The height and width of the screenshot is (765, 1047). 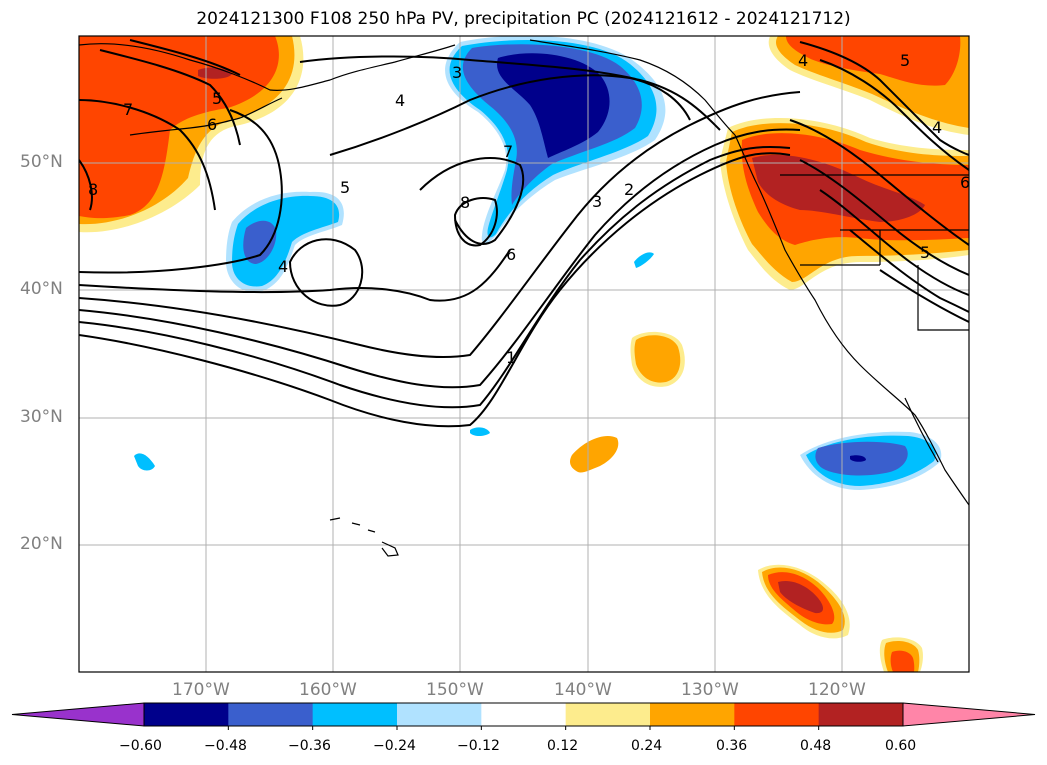 I want to click on colorbar-tick-label: −0.60, so click(x=140, y=746).